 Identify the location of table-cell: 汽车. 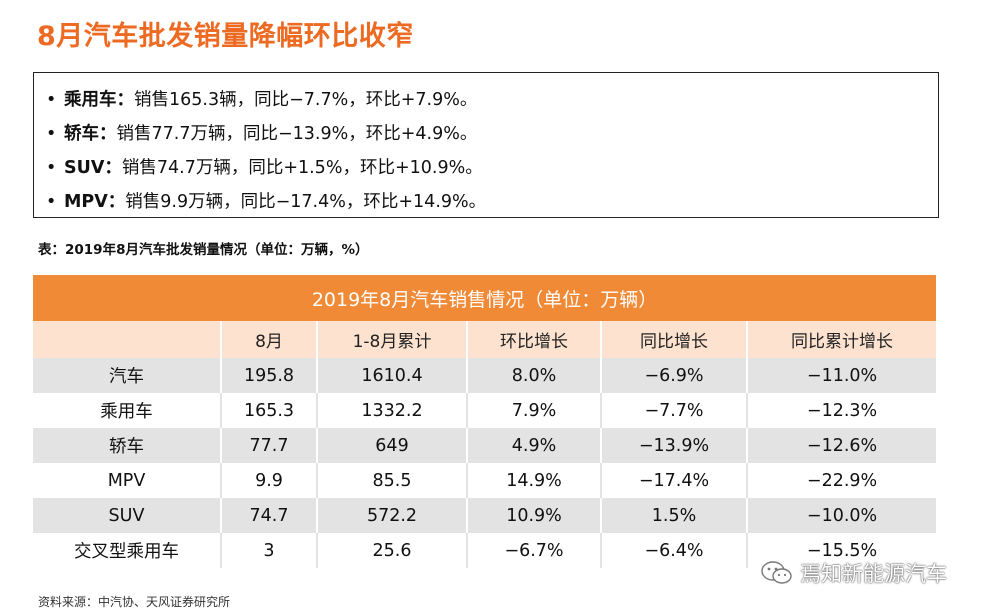
(127, 375).